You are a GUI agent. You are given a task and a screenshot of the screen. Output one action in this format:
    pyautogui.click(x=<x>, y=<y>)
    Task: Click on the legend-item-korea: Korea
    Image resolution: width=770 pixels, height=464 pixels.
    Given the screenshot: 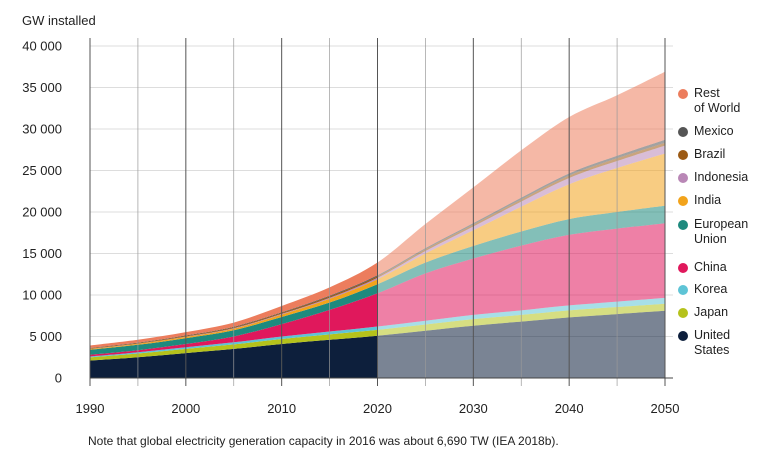 What is the action you would take?
    pyautogui.click(x=702, y=289)
    